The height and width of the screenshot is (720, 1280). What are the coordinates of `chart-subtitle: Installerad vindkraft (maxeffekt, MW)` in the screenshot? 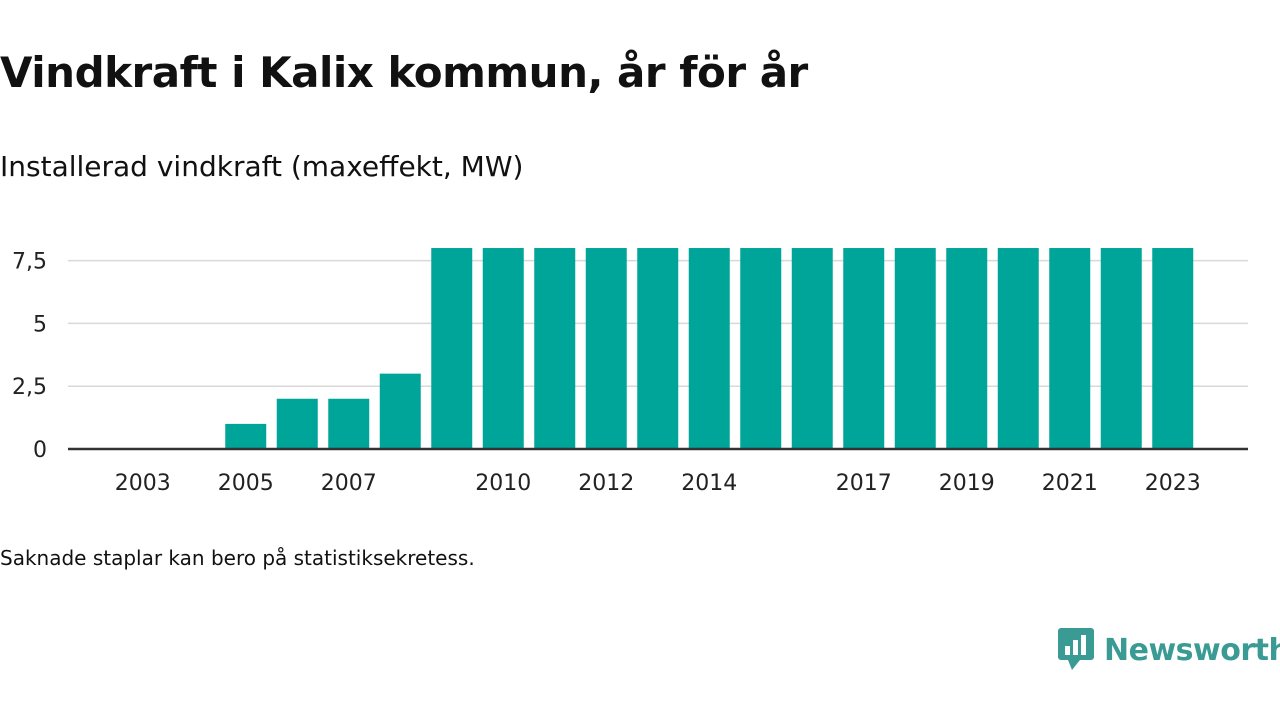 It's located at (262, 166).